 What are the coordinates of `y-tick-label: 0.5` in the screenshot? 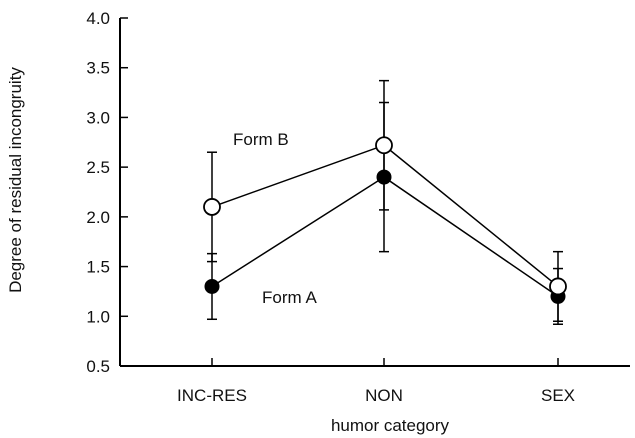 It's located at (98, 366).